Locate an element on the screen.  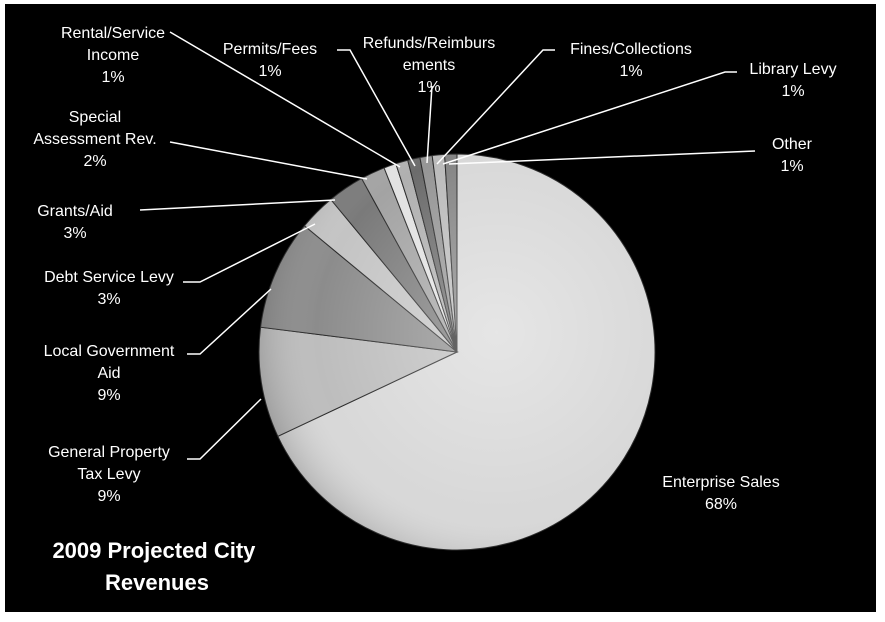
slice-label-line: Rental/Service is located at coordinates (113, 33).